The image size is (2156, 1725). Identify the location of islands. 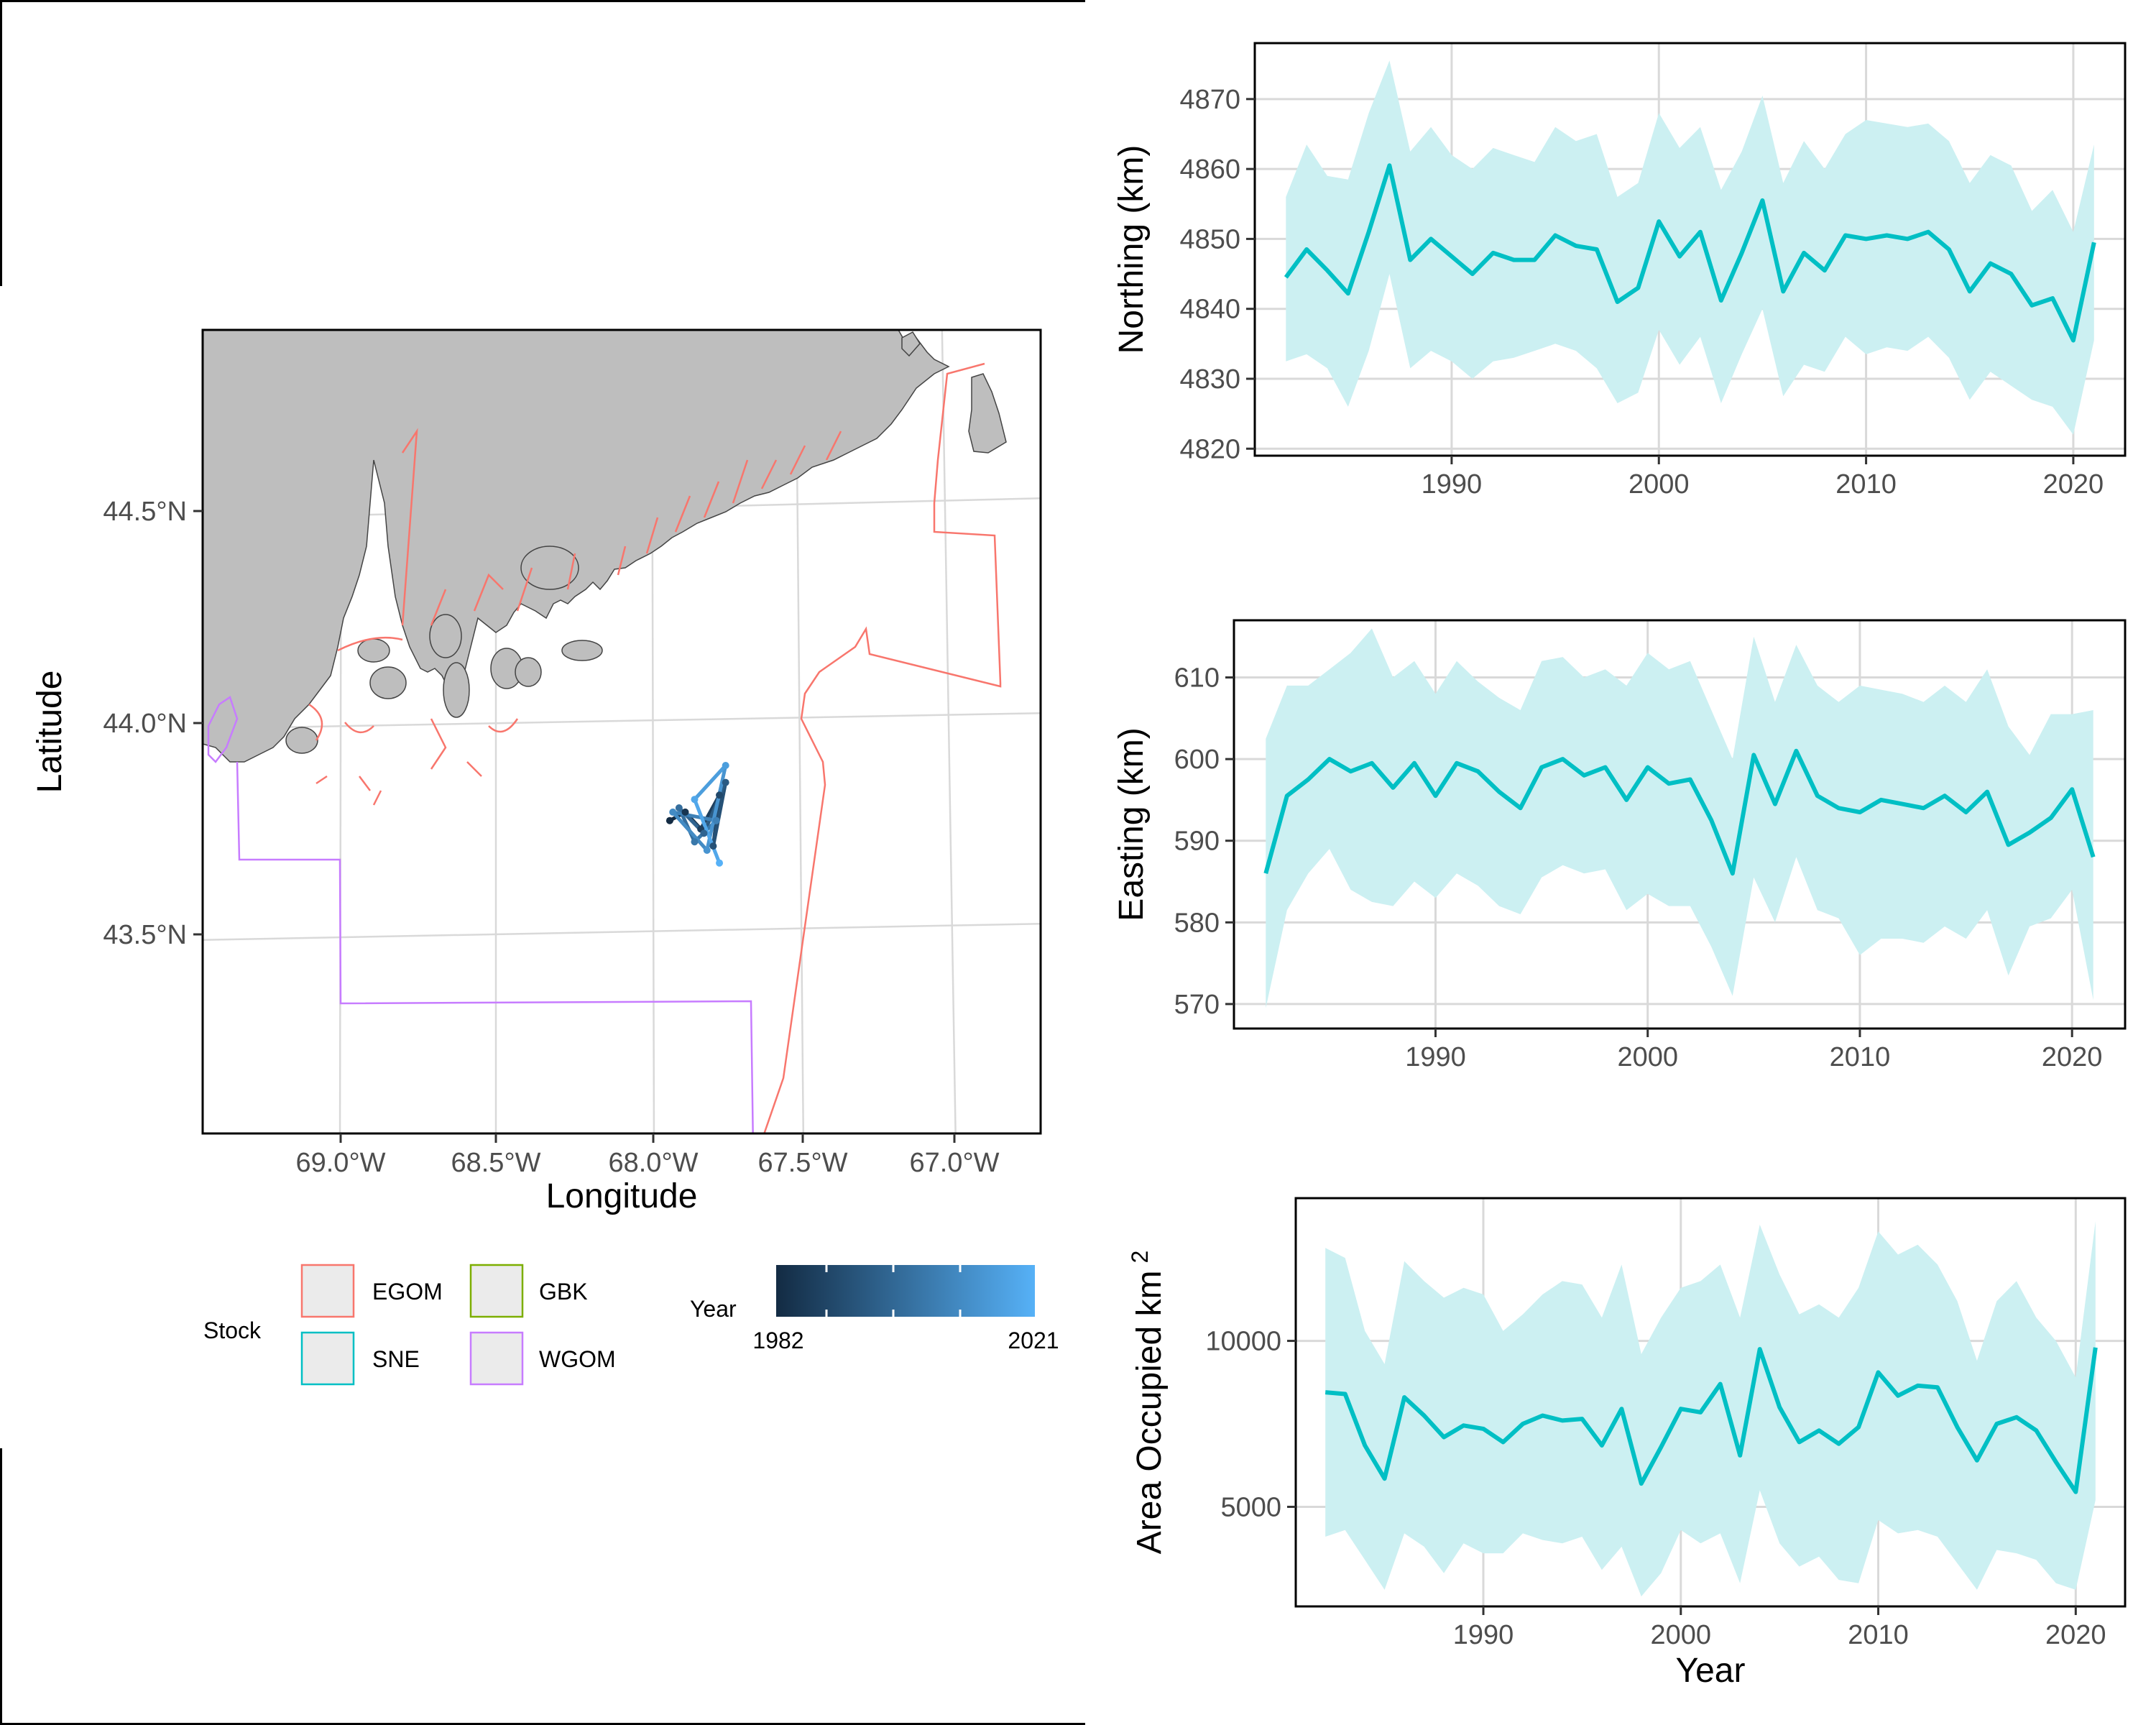
(646, 542).